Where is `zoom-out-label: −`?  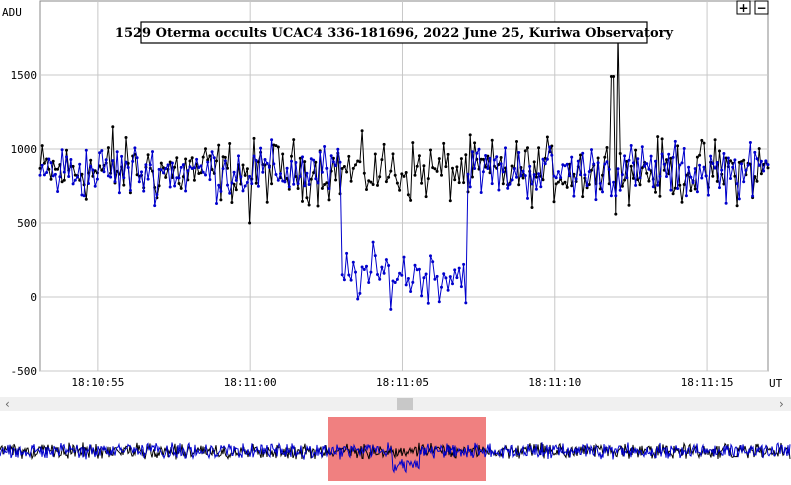 zoom-out-label: − is located at coordinates (761, 8).